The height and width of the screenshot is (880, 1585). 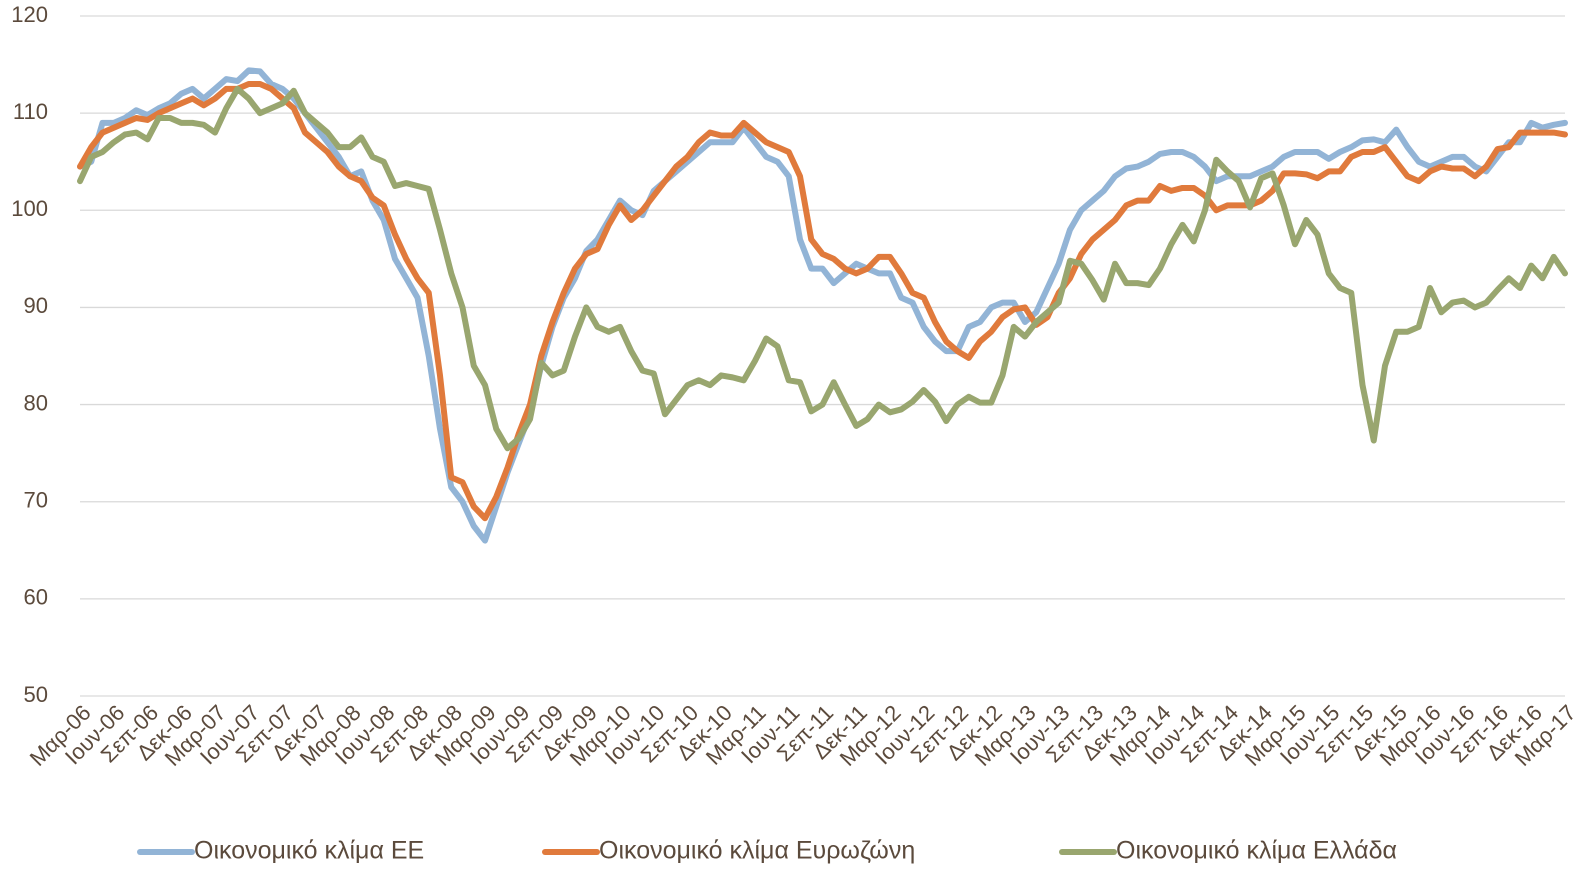 What do you see at coordinates (757, 851) in the screenshot?
I see `legend-label: Οικονομικό κλίμα Ευρωζώνη` at bounding box center [757, 851].